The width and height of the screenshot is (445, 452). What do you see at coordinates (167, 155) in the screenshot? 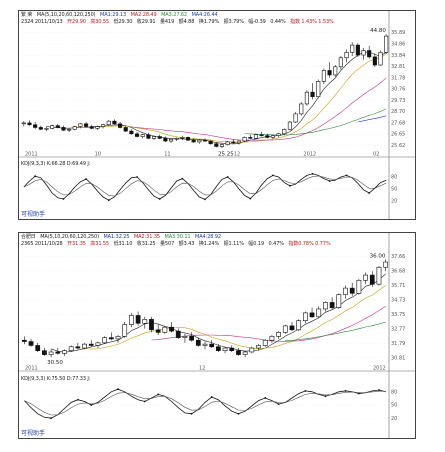
I see `x-axis-tick-label: 11` at bounding box center [167, 155].